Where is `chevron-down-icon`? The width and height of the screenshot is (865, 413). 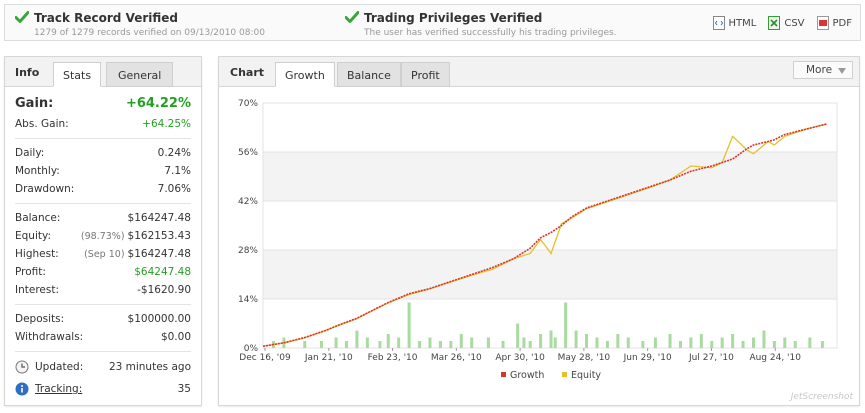 chevron-down-icon is located at coordinates (842, 71).